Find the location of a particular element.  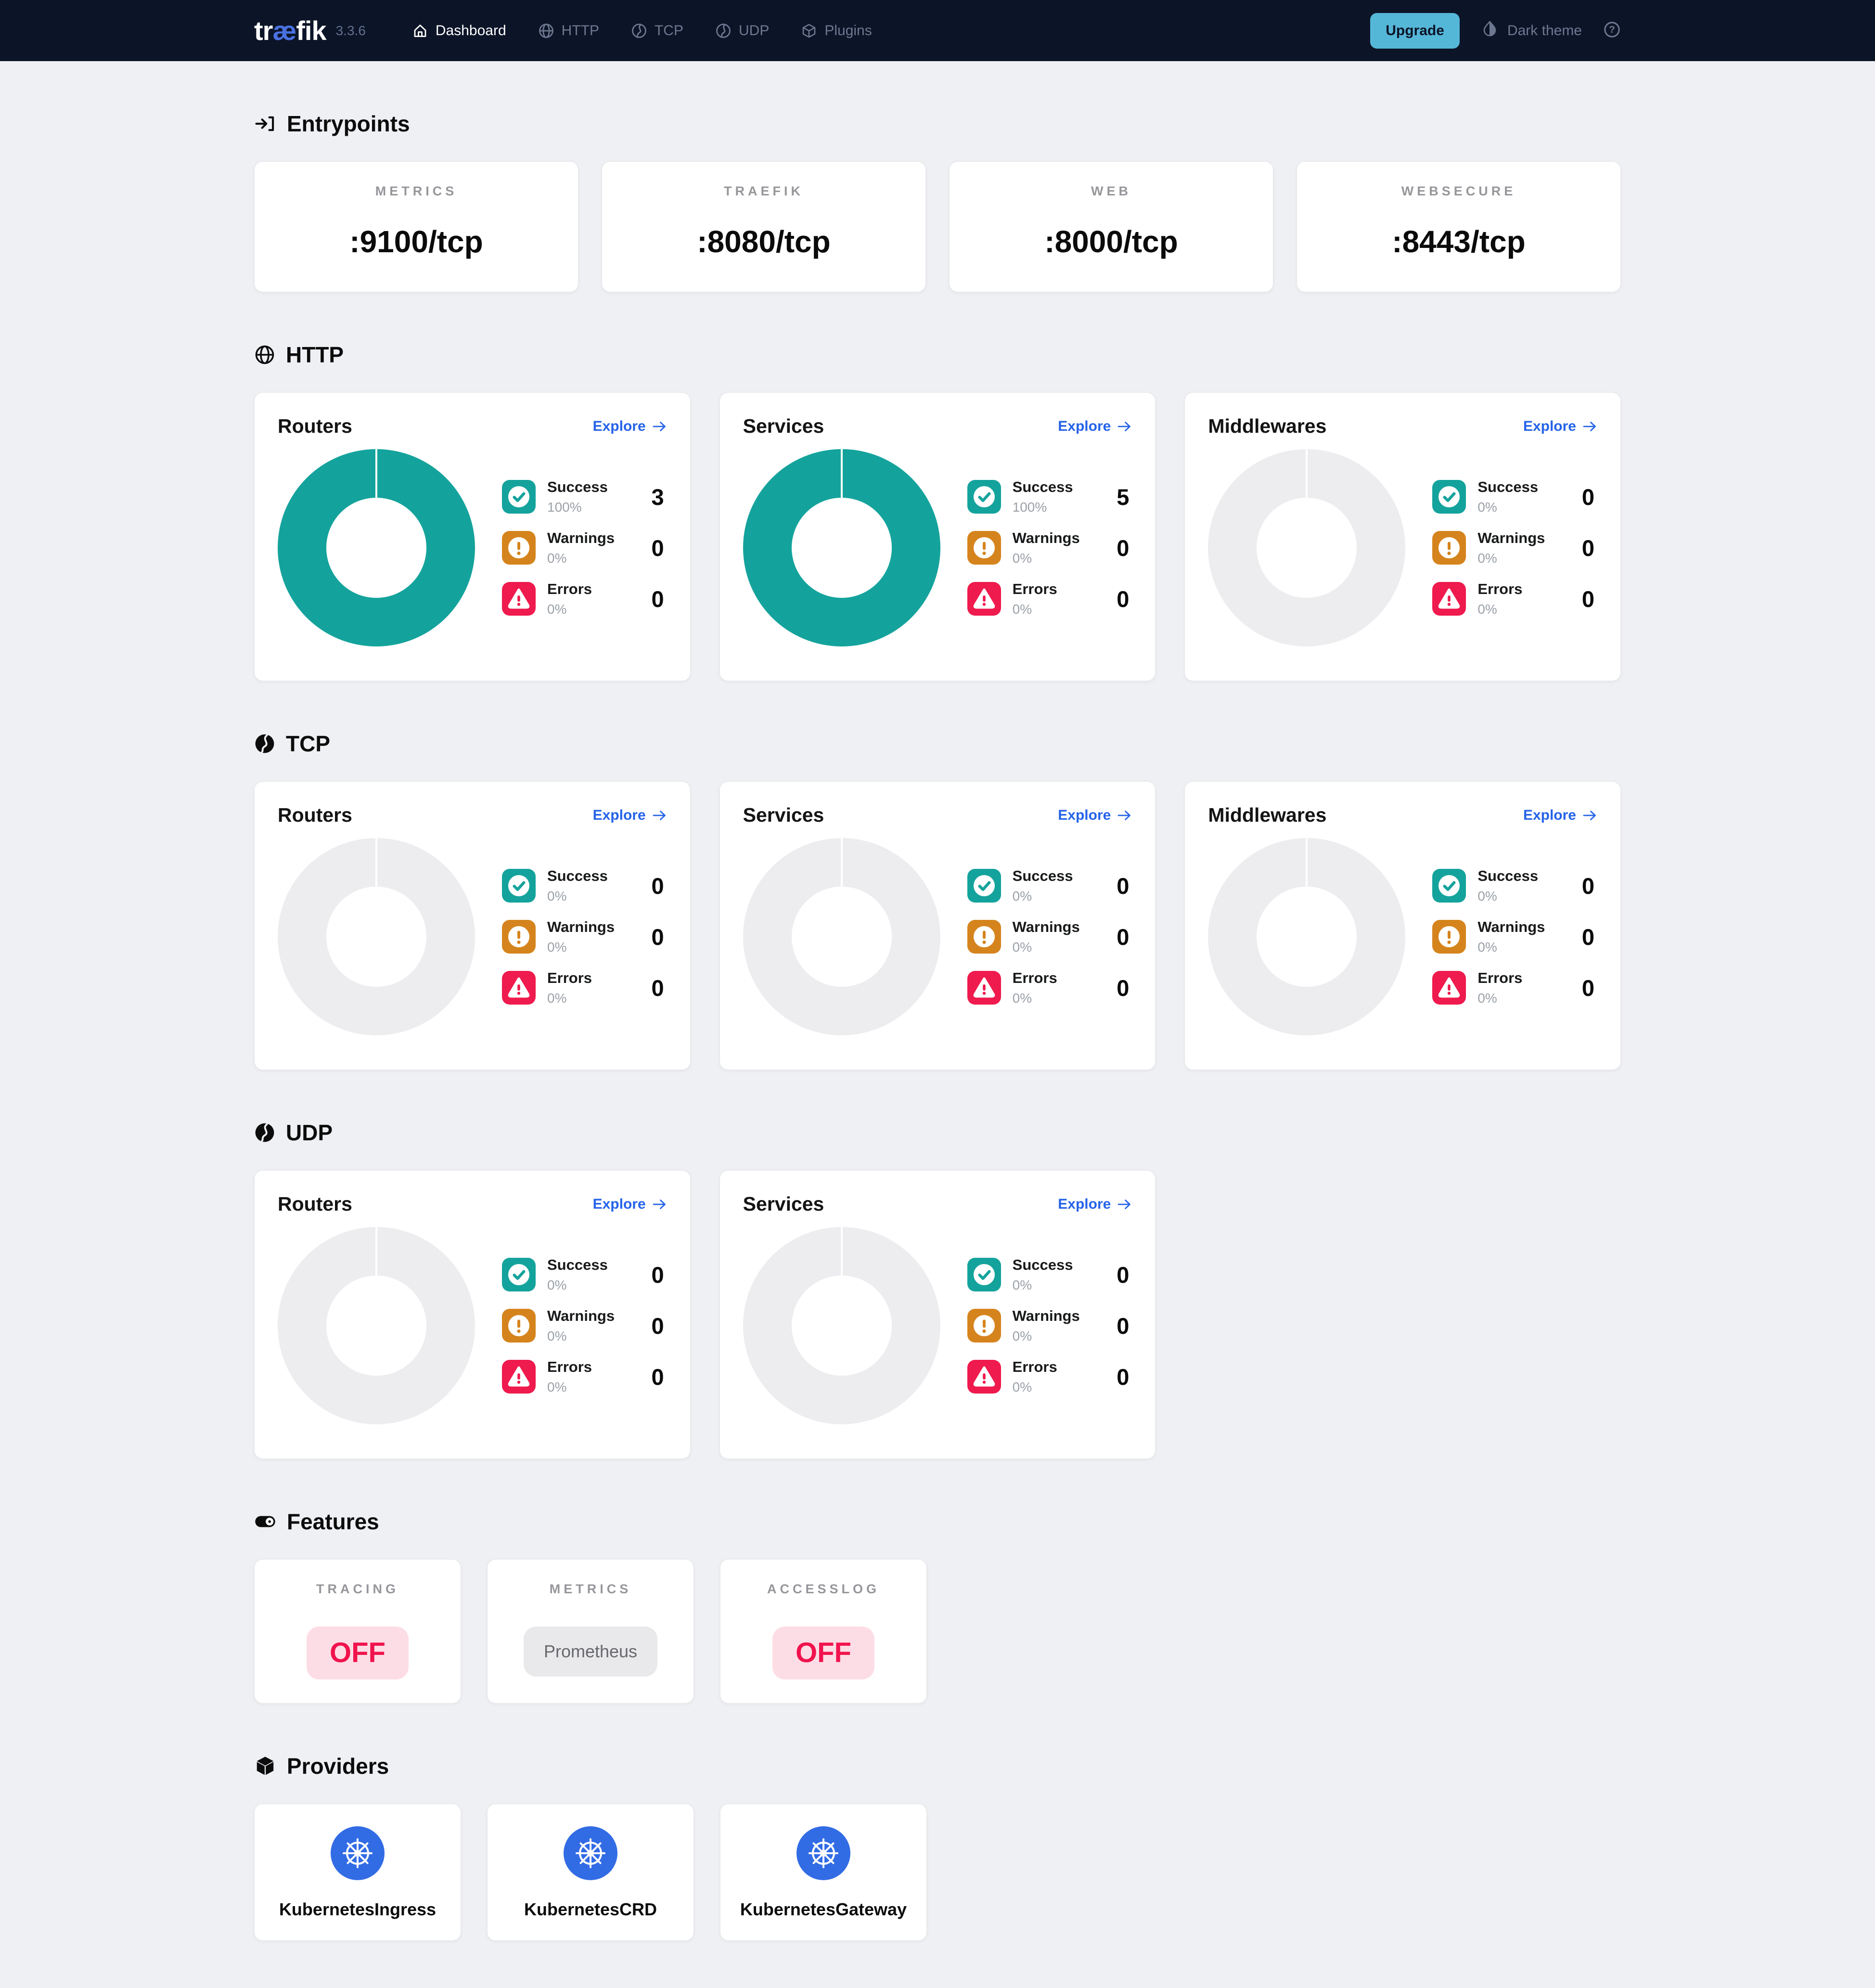

provider-name: KubernetesIngress is located at coordinates (358, 1909).